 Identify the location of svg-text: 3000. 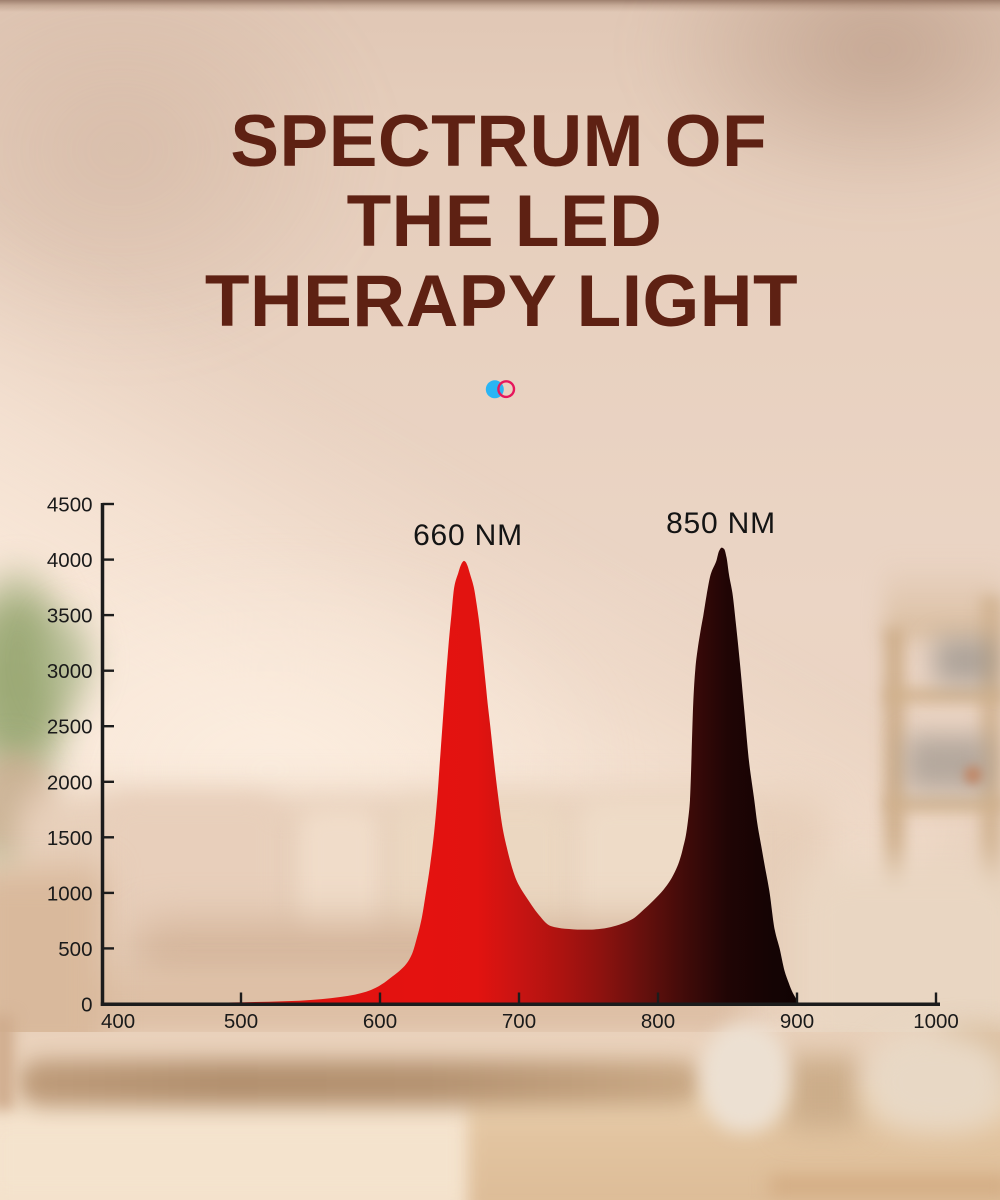
(70, 671).